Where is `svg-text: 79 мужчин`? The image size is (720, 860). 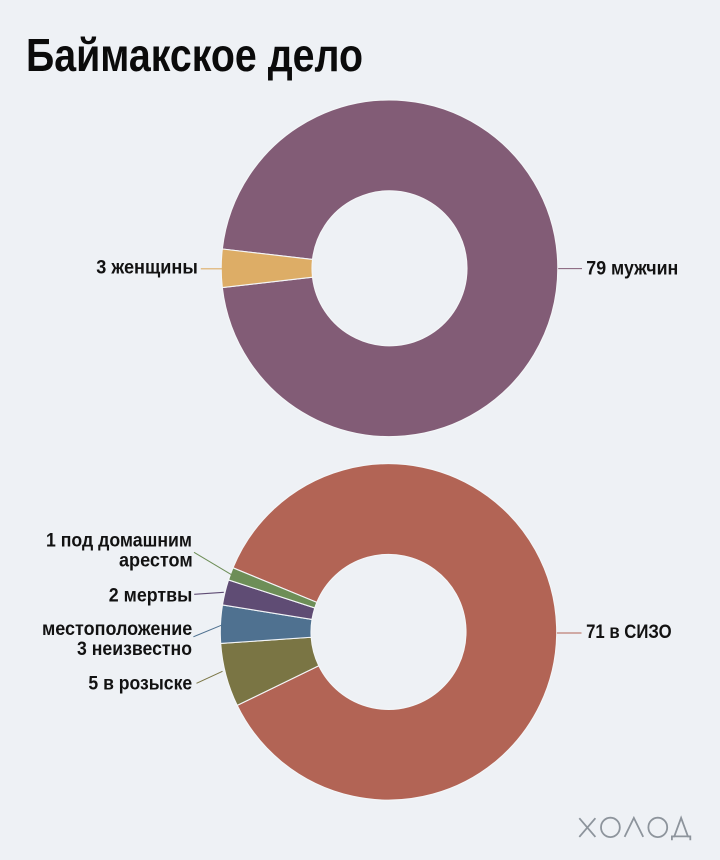 svg-text: 79 мужчин is located at coordinates (632, 269).